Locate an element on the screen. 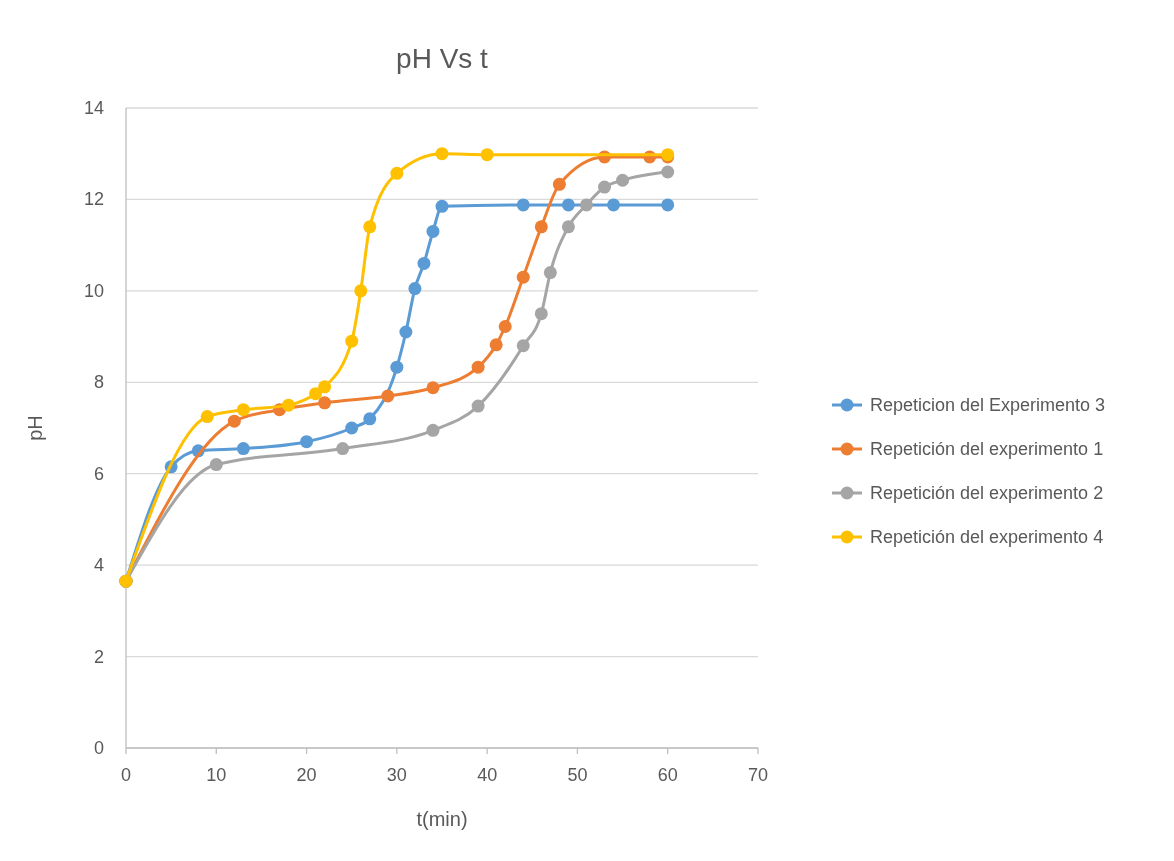 Image resolution: width=1174 pixels, height=861 pixels. x-tick-label: 60 is located at coordinates (667, 775).